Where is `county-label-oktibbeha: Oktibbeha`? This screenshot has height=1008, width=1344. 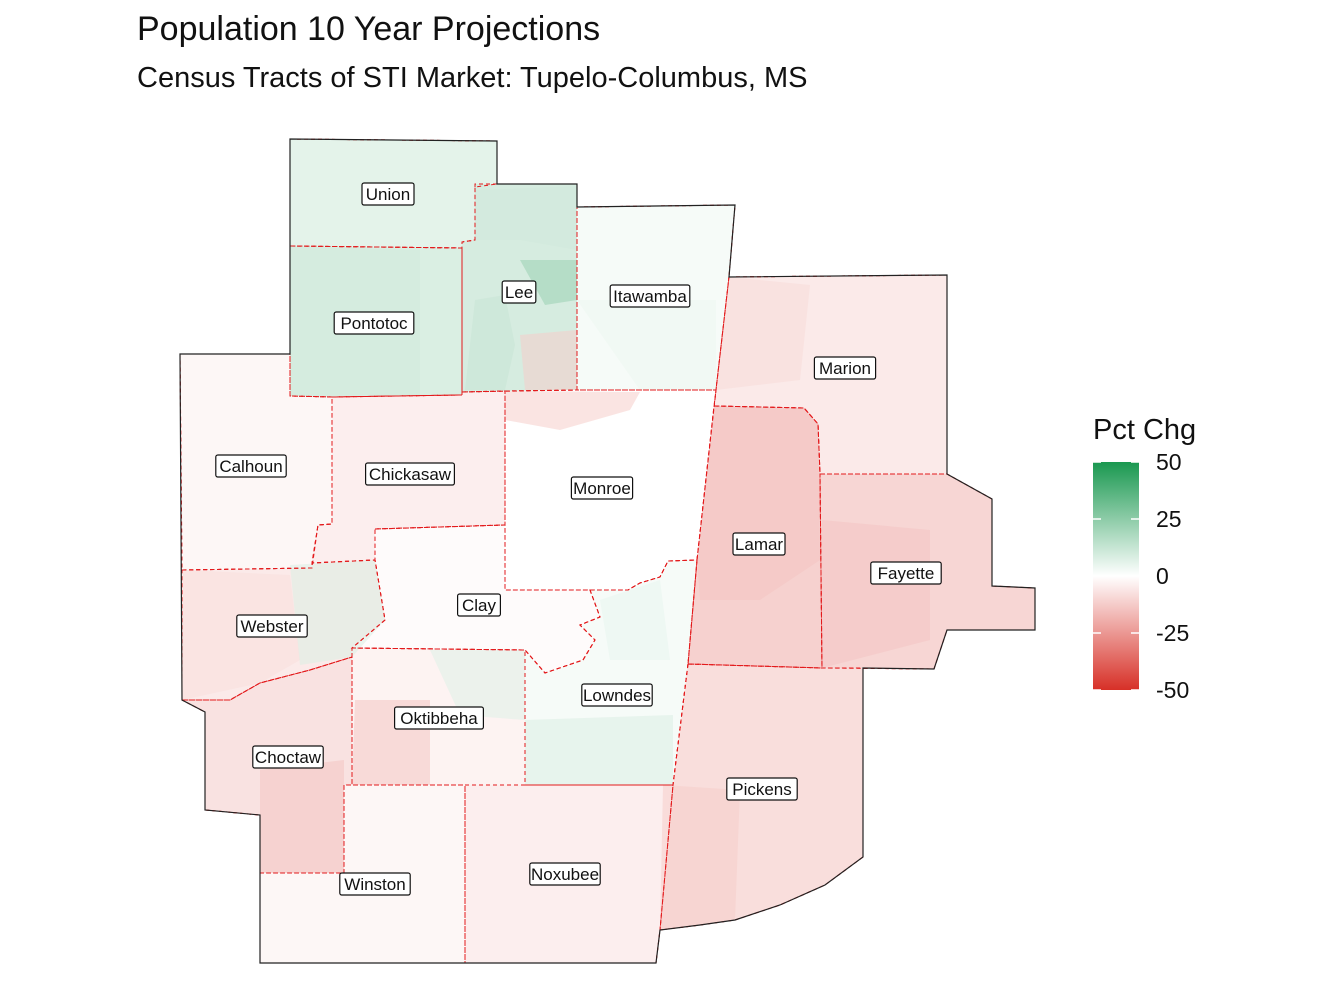
county-label-oktibbeha: Oktibbeha is located at coordinates (439, 718).